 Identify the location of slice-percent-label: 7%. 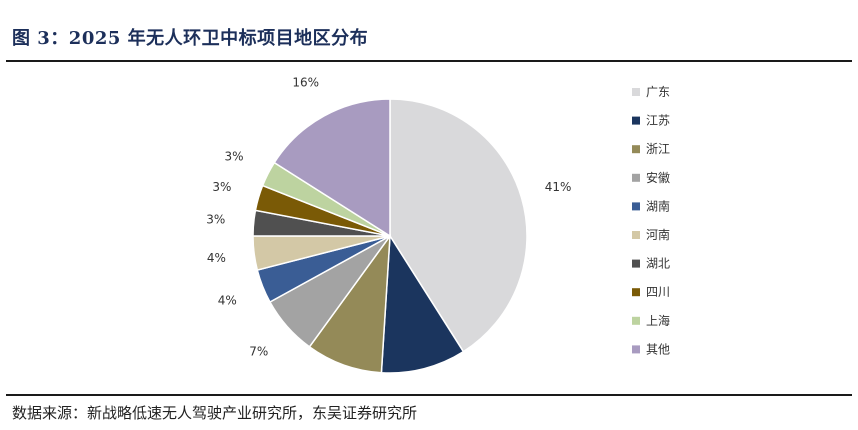
(258, 352).